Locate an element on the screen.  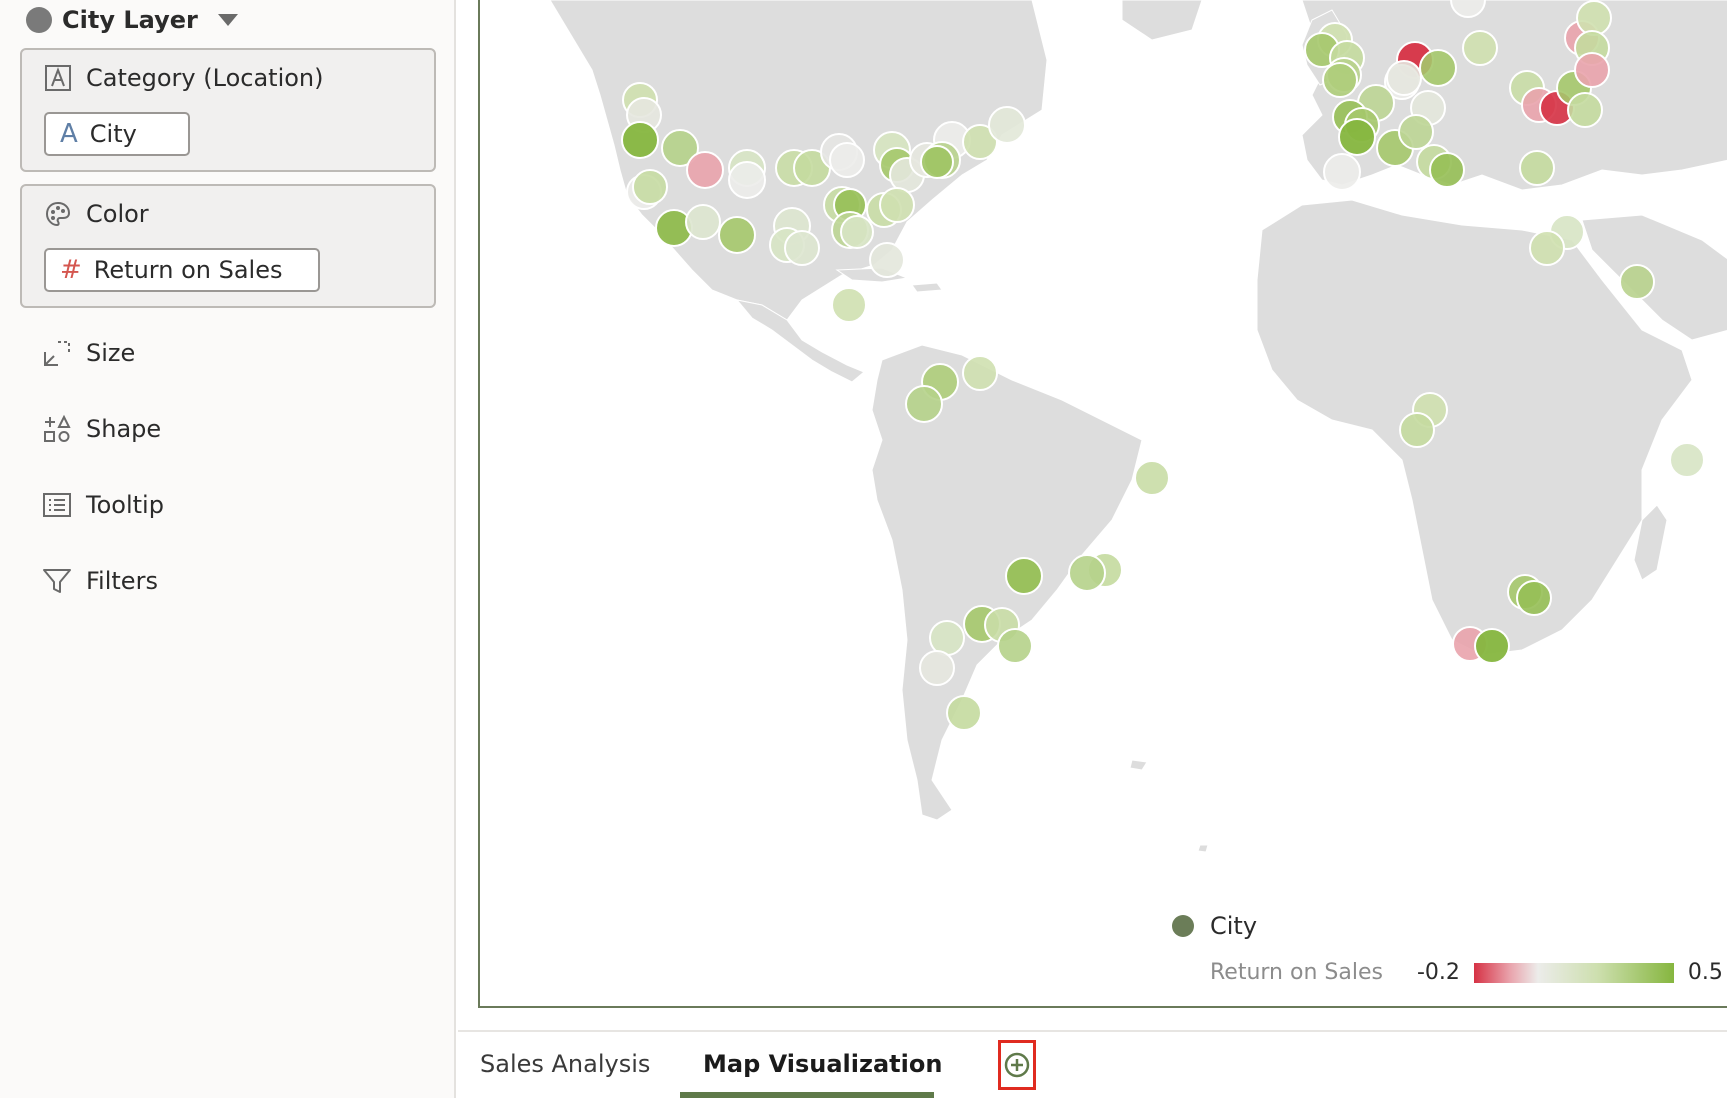
legend-layer-dot is located at coordinates (1183, 926).